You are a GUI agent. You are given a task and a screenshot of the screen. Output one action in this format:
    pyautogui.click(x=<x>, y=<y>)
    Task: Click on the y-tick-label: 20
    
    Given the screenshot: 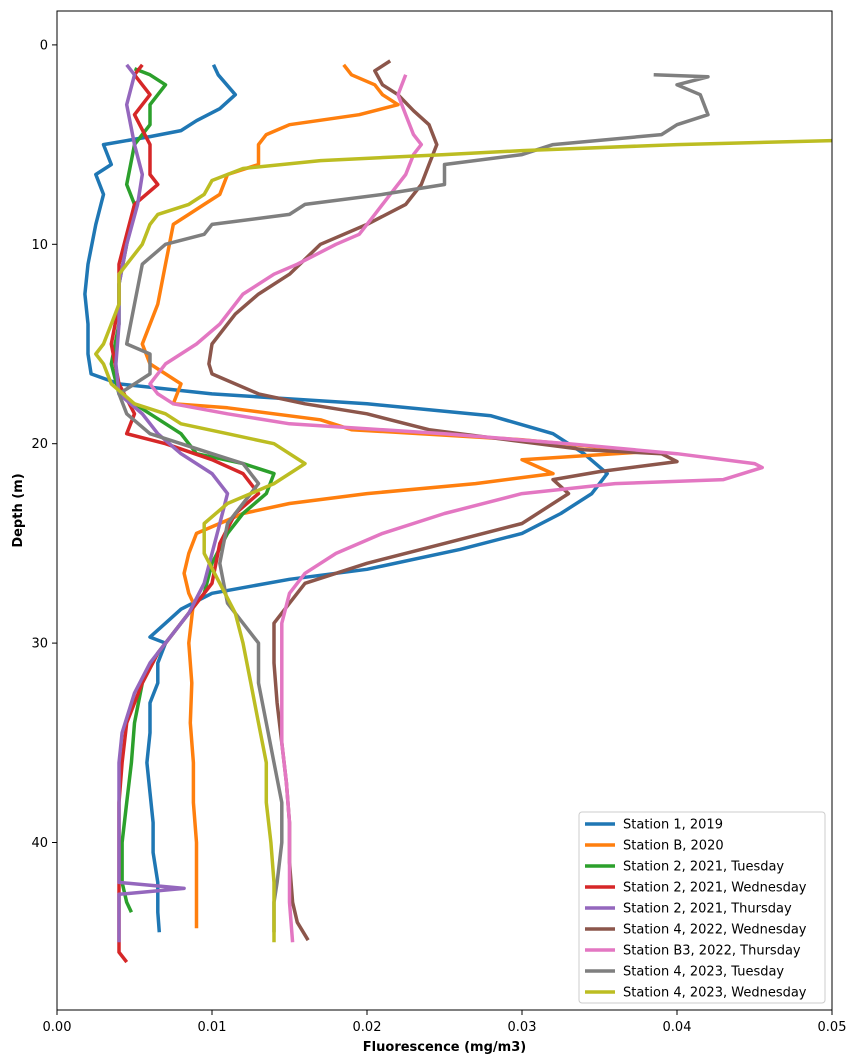 What is the action you would take?
    pyautogui.click(x=39, y=444)
    